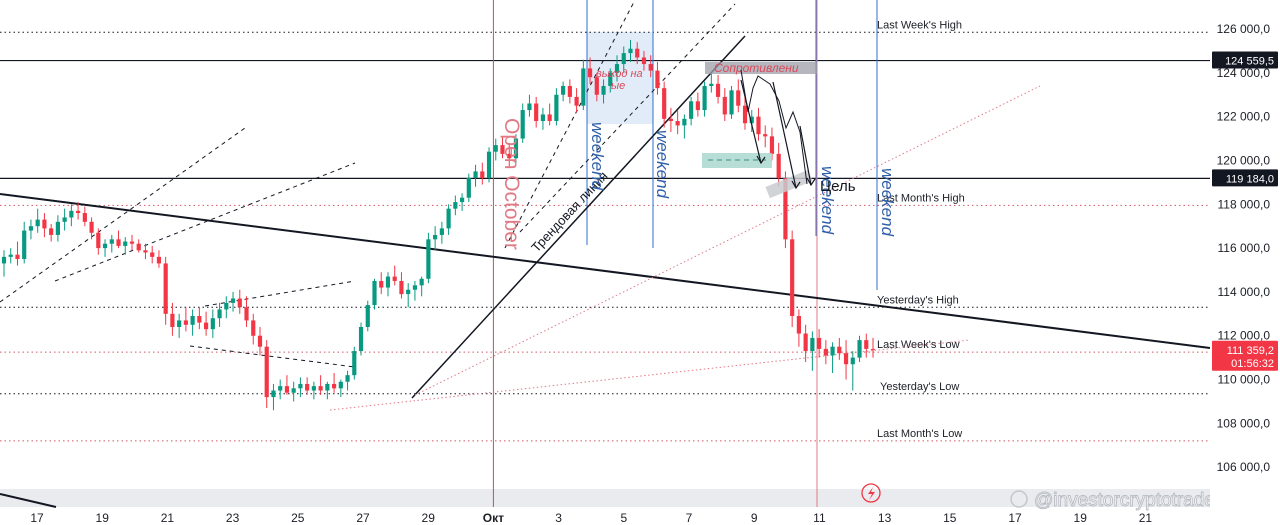  Describe the element at coordinates (1244, 336) in the screenshot. I see `price-tick: 112 000,0` at that location.